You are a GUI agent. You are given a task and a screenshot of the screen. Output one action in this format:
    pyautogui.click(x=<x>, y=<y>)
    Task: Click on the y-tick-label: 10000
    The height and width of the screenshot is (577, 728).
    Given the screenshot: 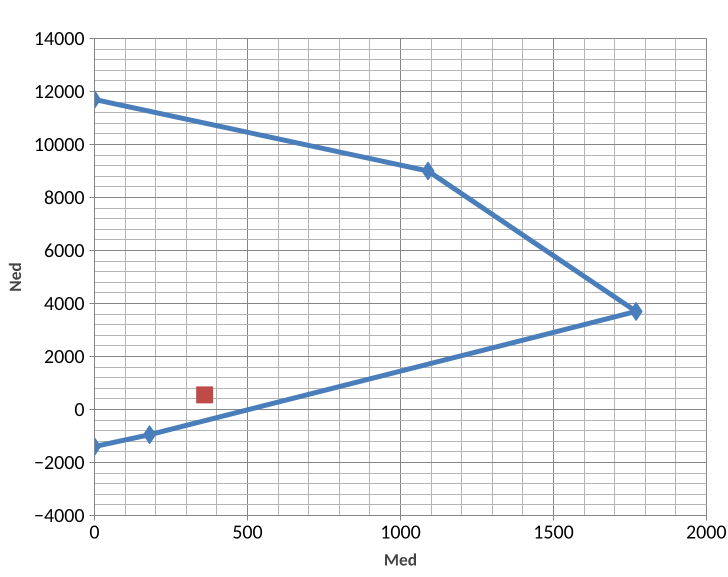 What is the action you would take?
    pyautogui.click(x=59, y=145)
    